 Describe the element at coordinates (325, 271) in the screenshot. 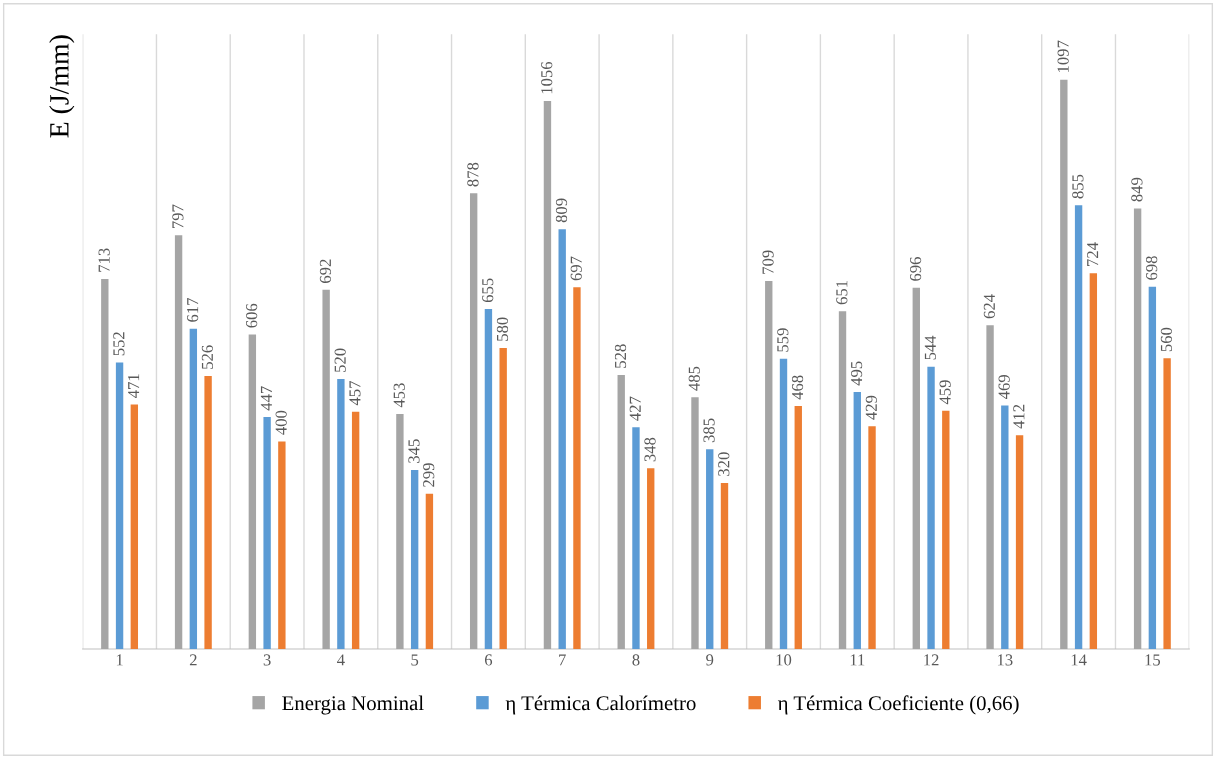

I see `data-label: 692` at that location.